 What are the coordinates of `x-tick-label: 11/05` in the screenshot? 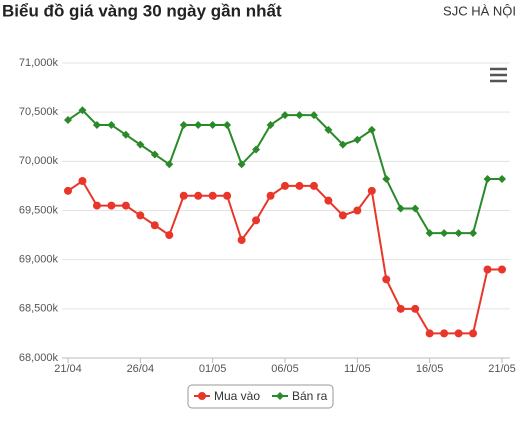 It's located at (357, 369).